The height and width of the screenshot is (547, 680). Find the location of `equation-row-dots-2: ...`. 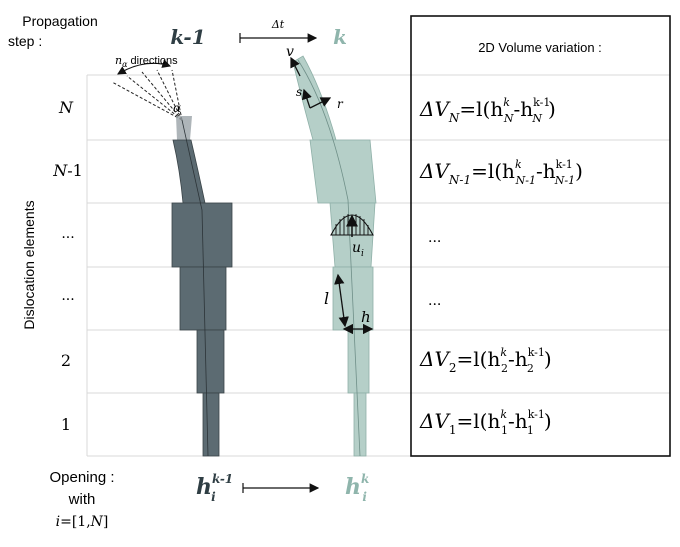

equation-row-dots-2: ... is located at coordinates (434, 301).